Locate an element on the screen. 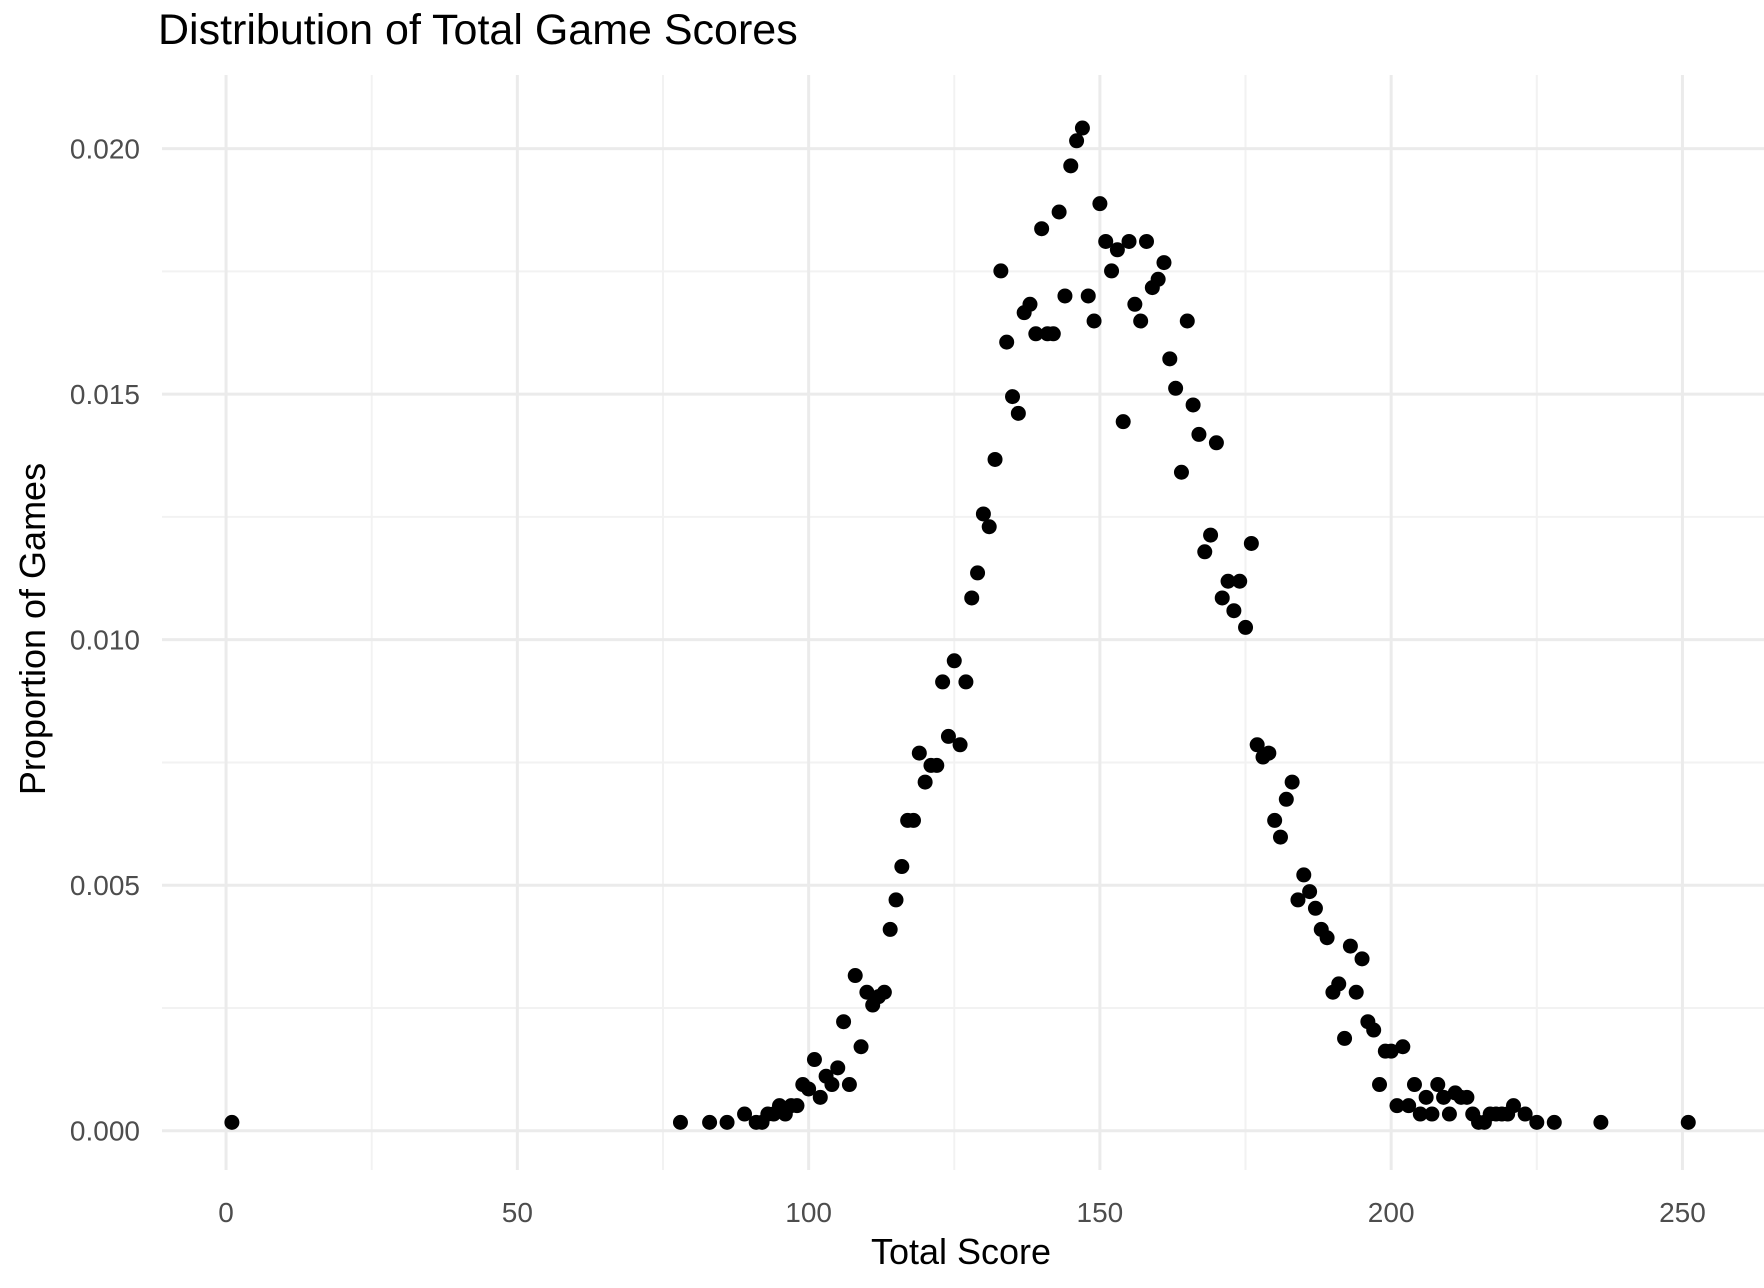 This screenshot has height=1288, width=1764. x-tick-label: 250 is located at coordinates (1682, 1212).